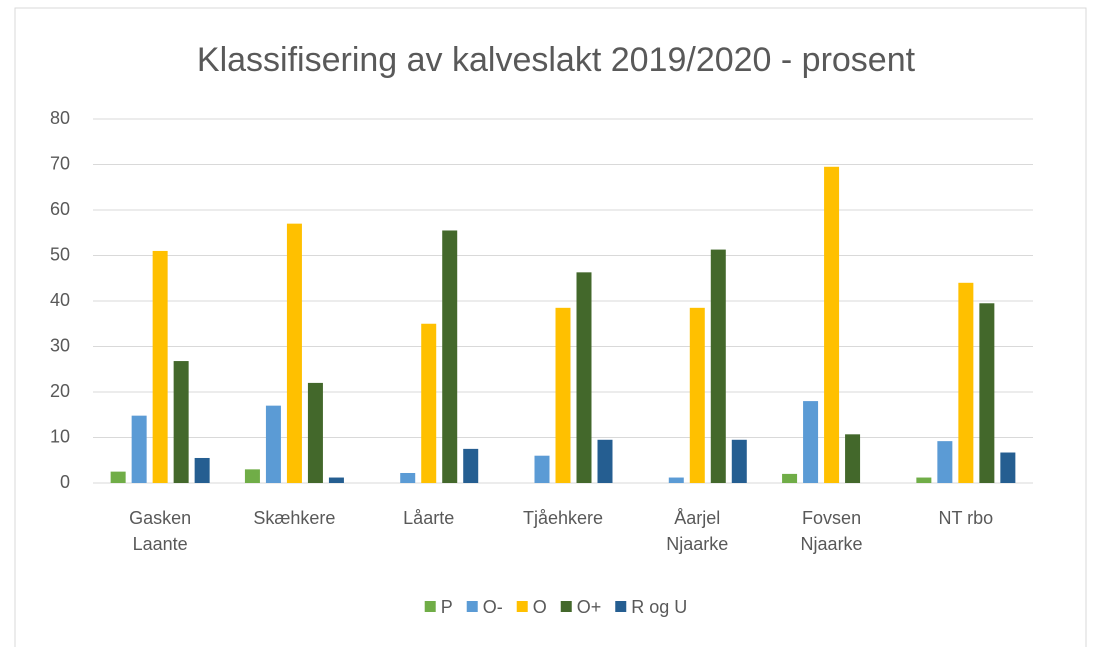 The height and width of the screenshot is (647, 1099). Describe the element at coordinates (60, 345) in the screenshot. I see `y-tick-label: 30` at that location.